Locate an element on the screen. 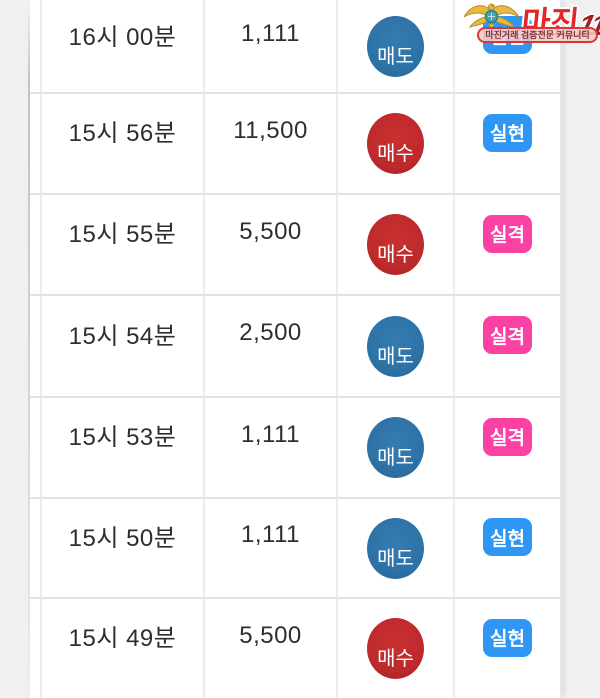 The height and width of the screenshot is (698, 600). trade-amount: 2,500 is located at coordinates (269, 346).